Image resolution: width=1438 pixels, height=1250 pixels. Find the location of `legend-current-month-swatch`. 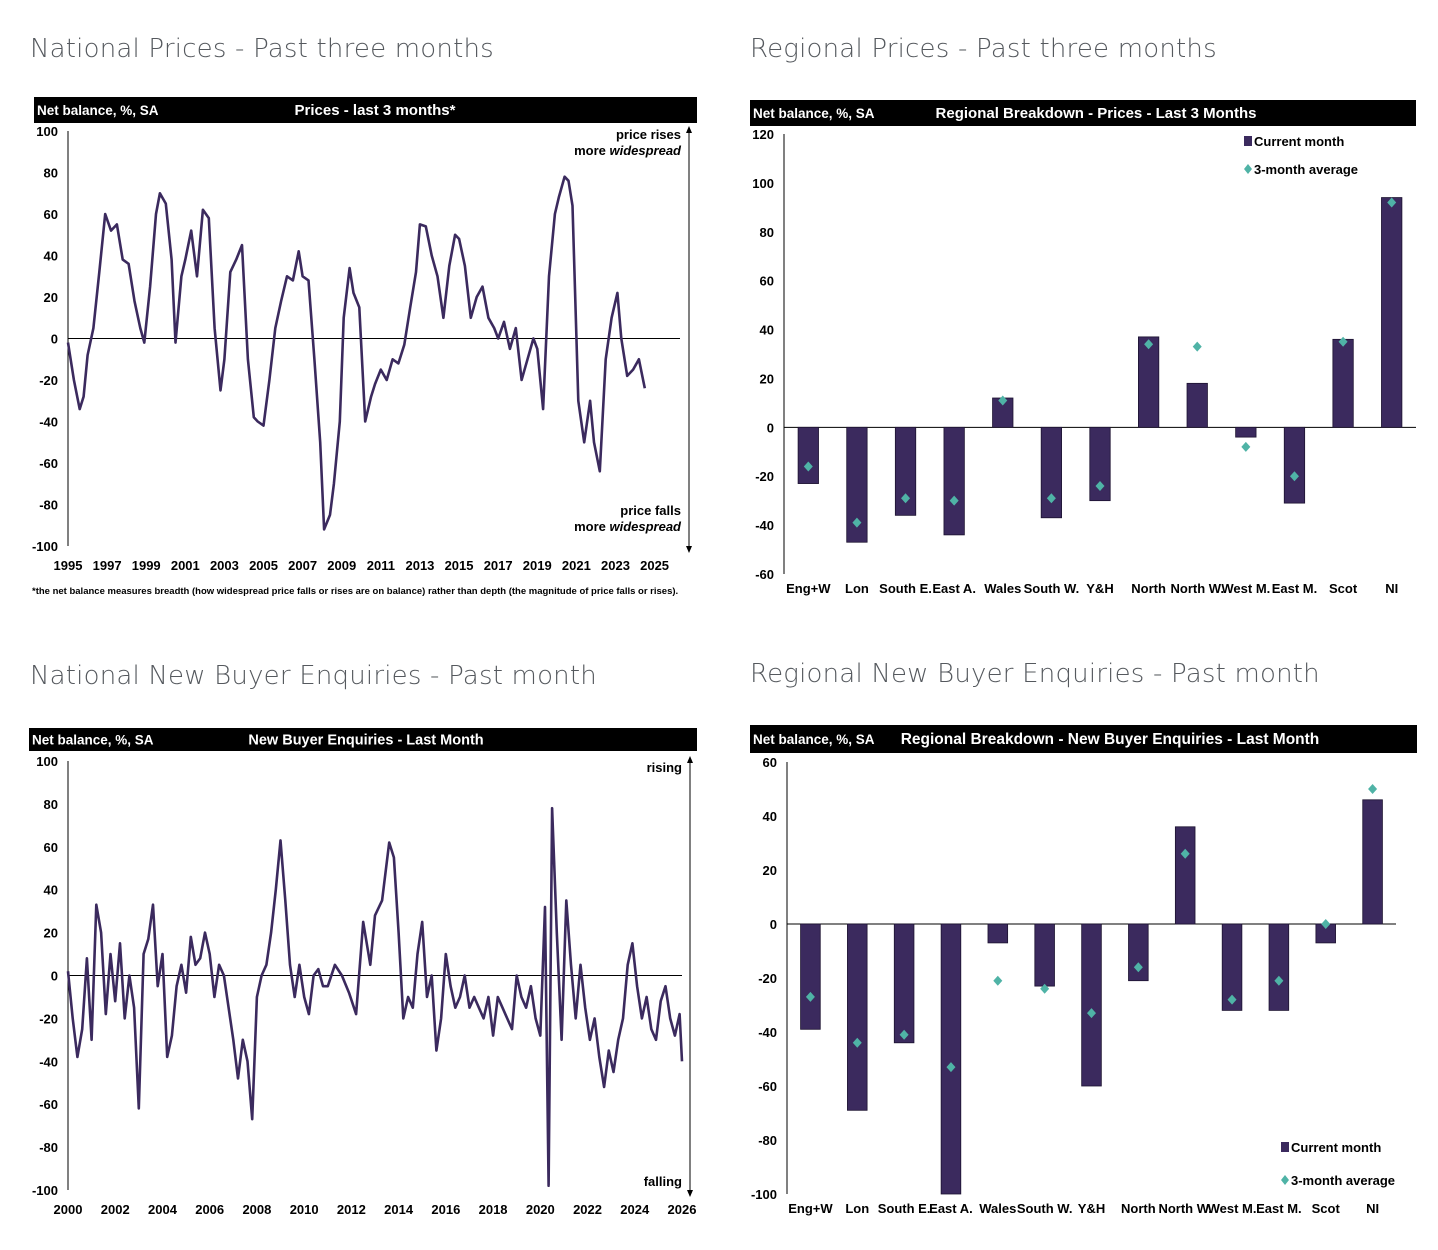

legend-current-month-swatch is located at coordinates (1248, 141).